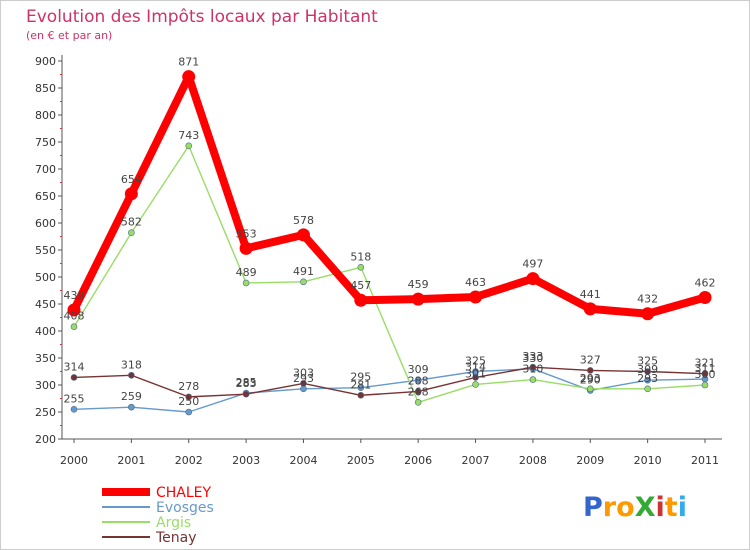 The height and width of the screenshot is (550, 750). Describe the element at coordinates (188, 135) in the screenshot. I see `data-label-argis: 743` at that location.